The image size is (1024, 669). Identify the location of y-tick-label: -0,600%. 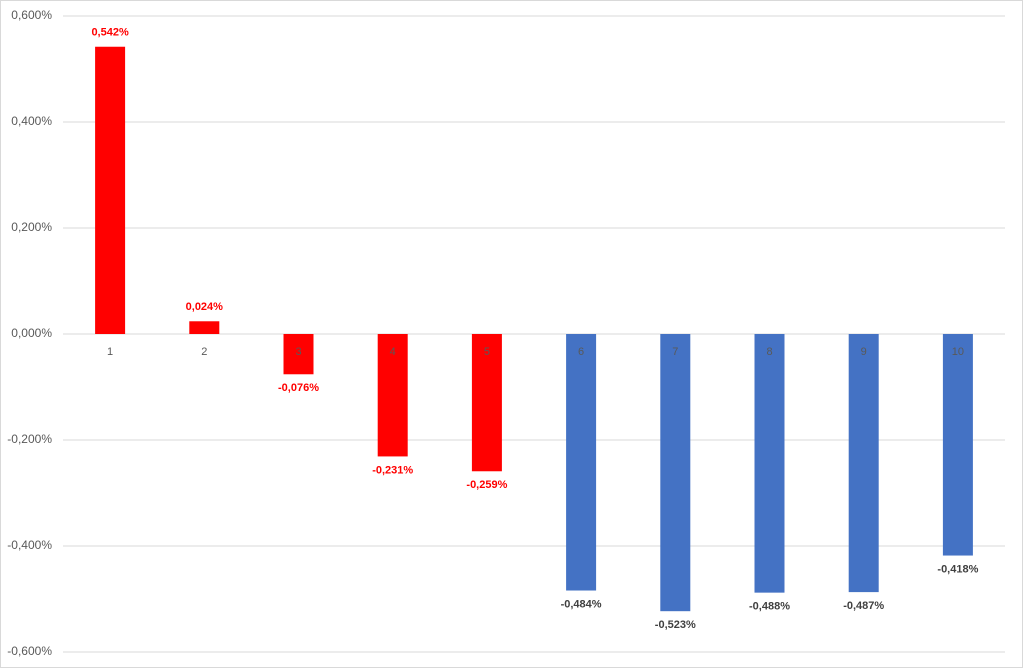
(29, 651).